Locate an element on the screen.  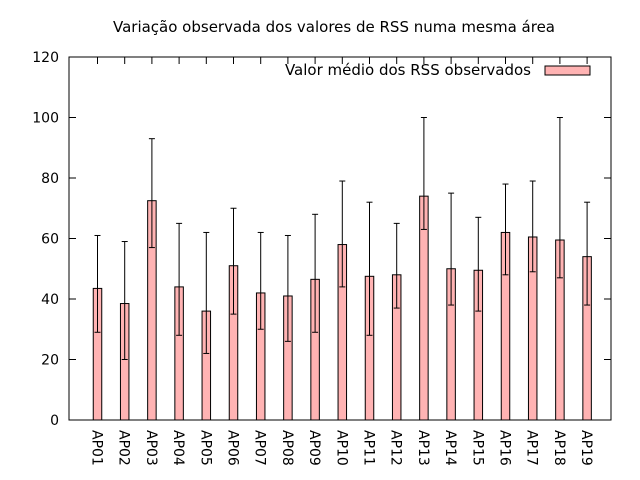
y-tick-label: 20 is located at coordinates (50, 361).